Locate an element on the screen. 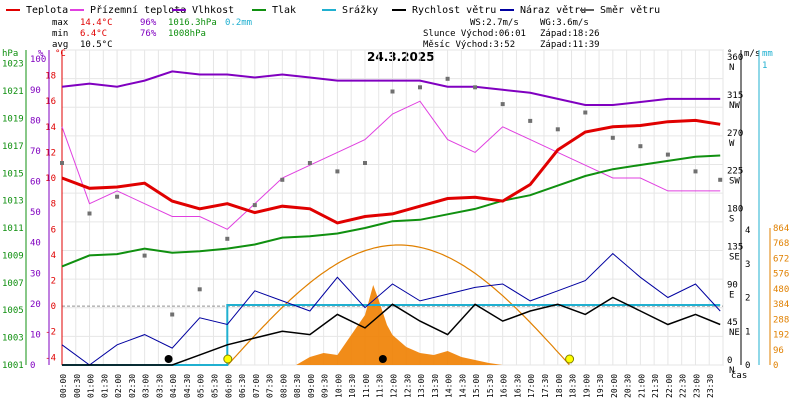  hpa-tick-label: 1005 is located at coordinates (13, 311).